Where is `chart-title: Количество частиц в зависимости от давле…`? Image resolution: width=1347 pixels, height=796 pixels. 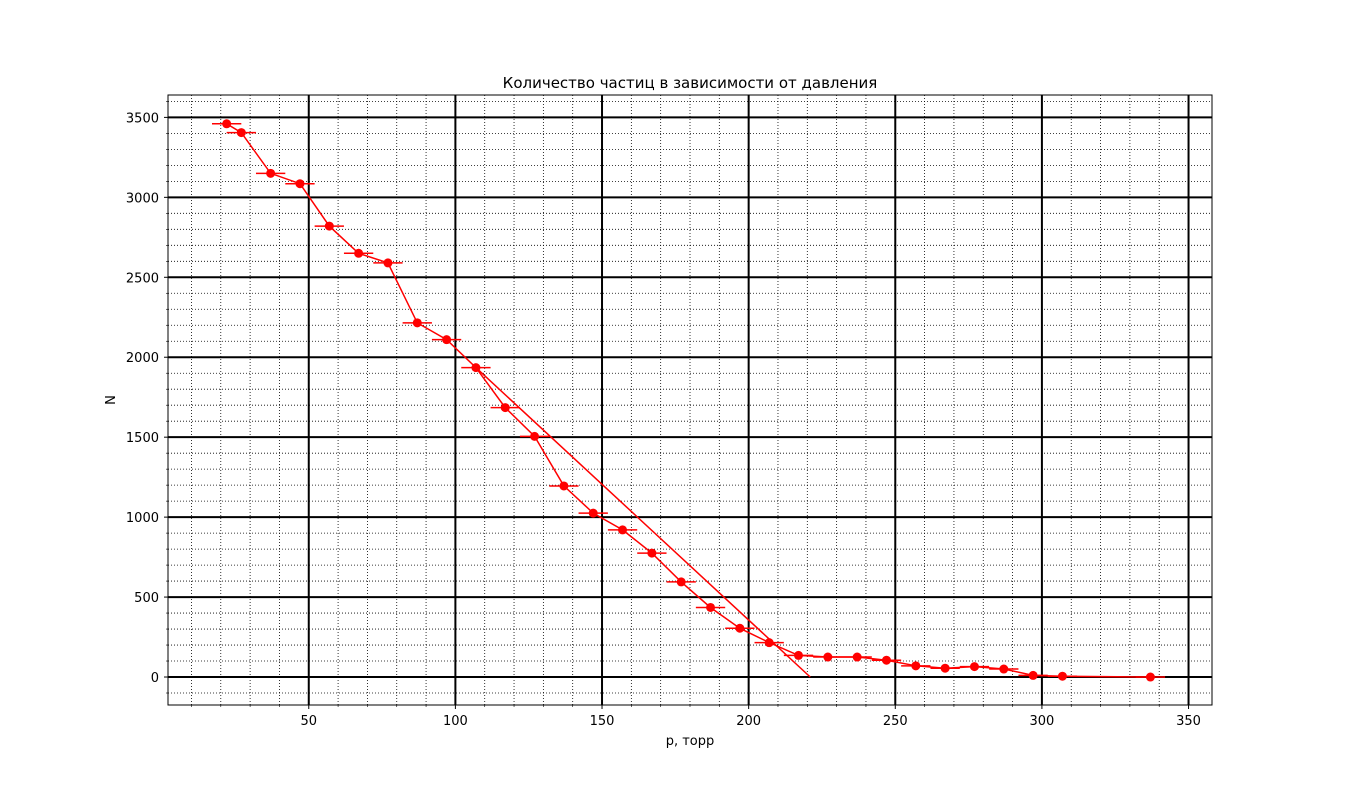
chart-title: Количество частиц в зависимости от давле… is located at coordinates (690, 83).